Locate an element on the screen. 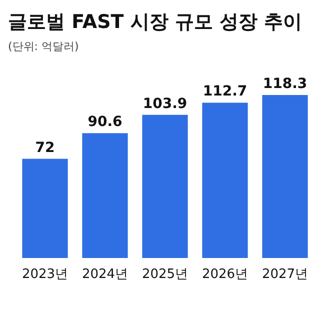  chart-title: 글로벌 FAST 시장 규모 성장 추이 is located at coordinates (155, 22).